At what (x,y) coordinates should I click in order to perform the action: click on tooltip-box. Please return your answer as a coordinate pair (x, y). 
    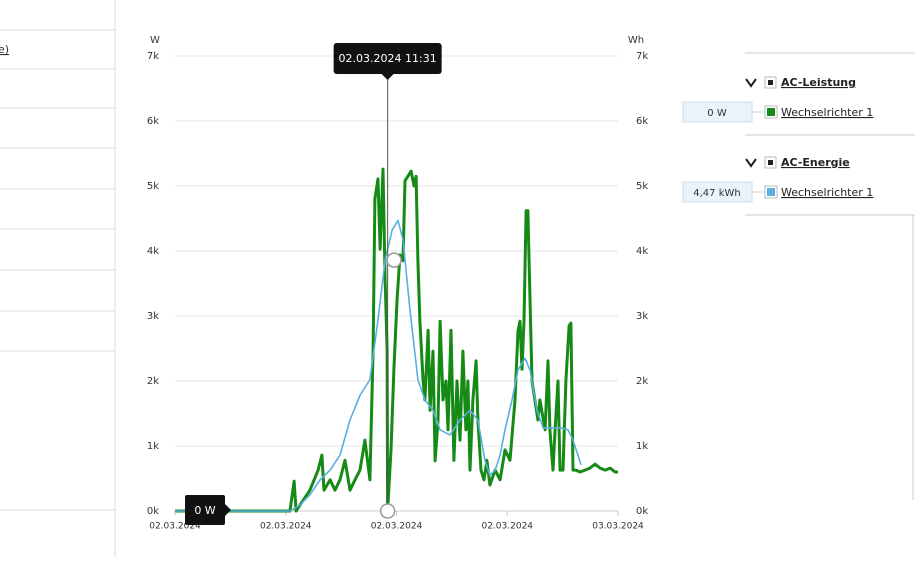
    Looking at the image, I should click on (387, 58).